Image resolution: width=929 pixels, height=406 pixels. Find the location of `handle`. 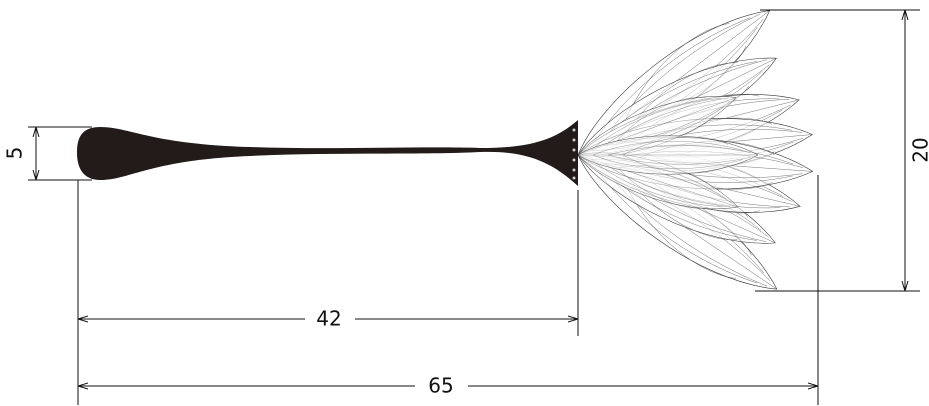

handle is located at coordinates (327, 153).